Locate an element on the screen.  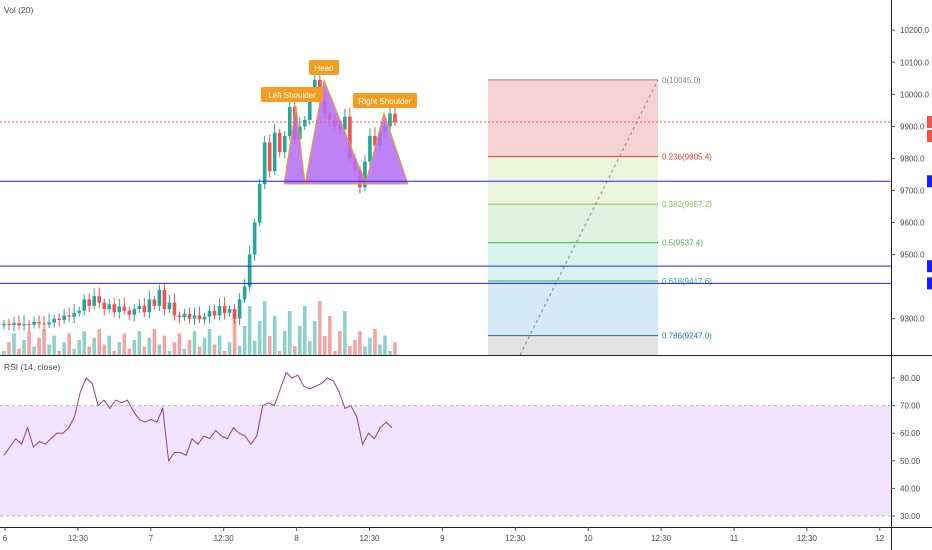
fib-level-label: 0.786(9247.0) is located at coordinates (687, 336).